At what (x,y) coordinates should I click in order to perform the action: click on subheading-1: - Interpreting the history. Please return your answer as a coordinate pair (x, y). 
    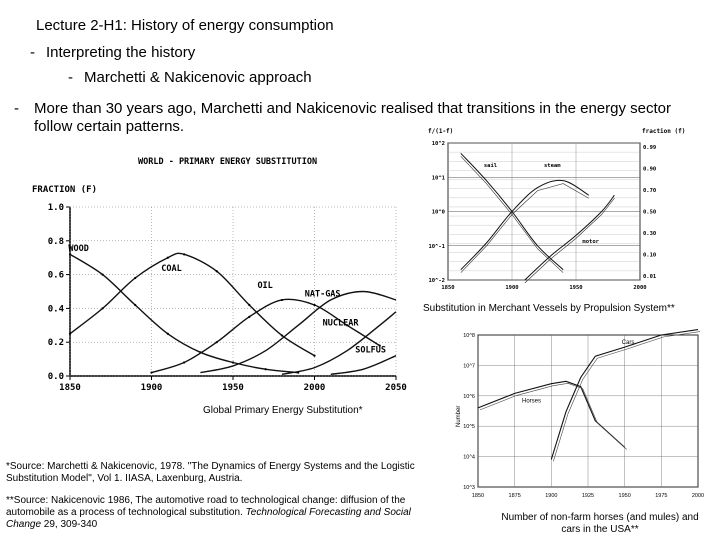
    Looking at the image, I should click on (112, 52).